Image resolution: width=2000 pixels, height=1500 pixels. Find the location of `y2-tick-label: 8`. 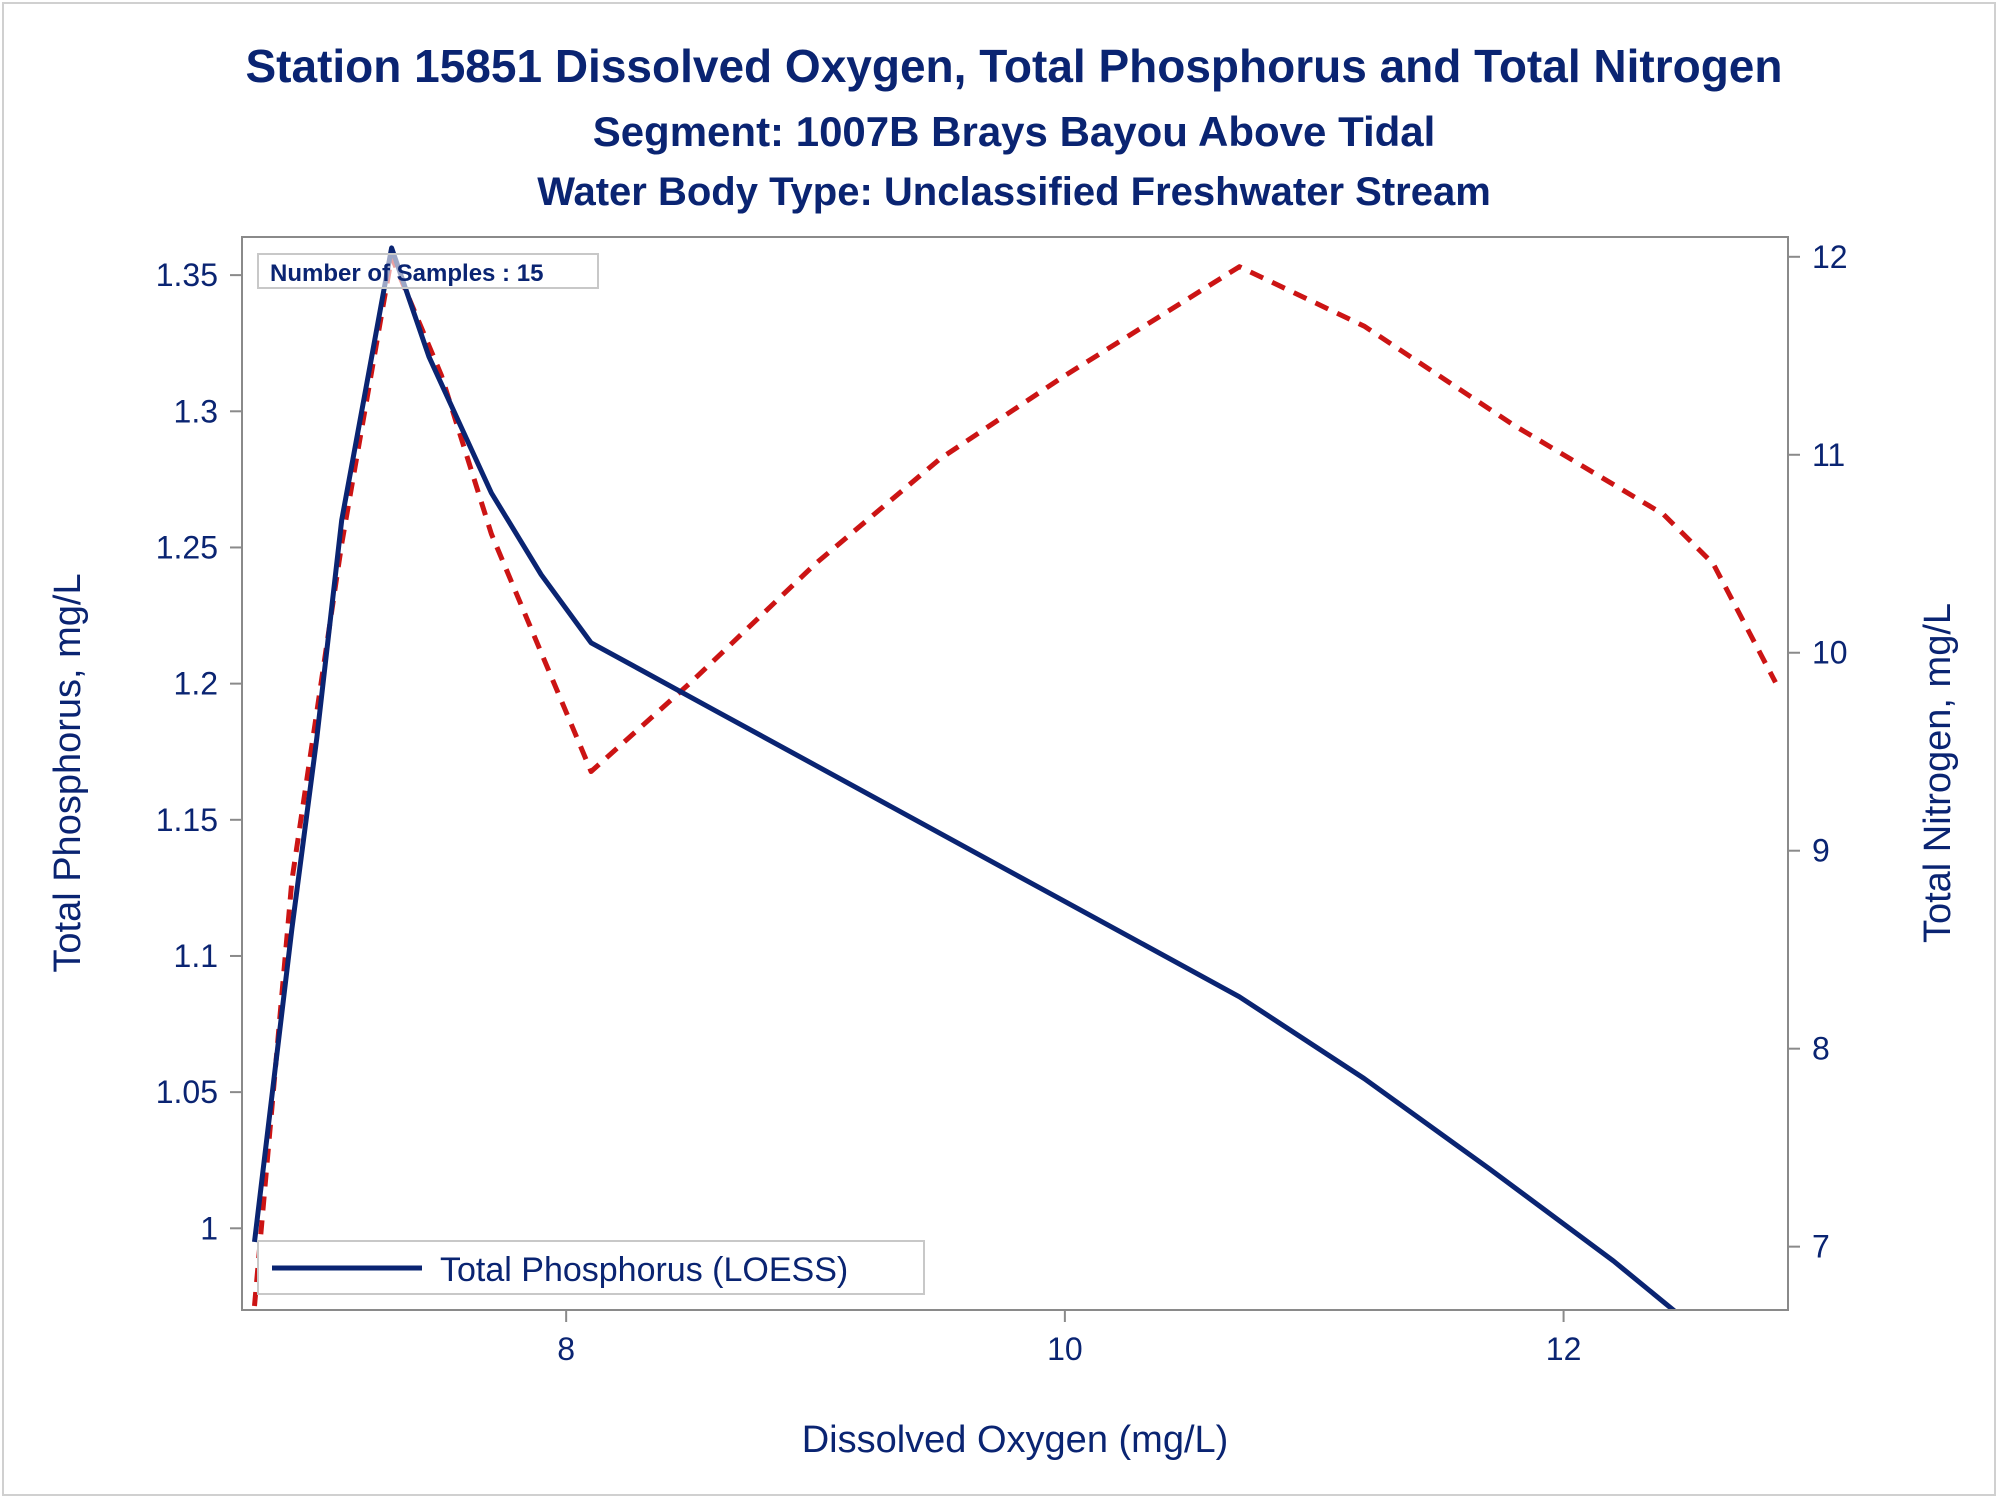

y2-tick-label: 8 is located at coordinates (1821, 1049).